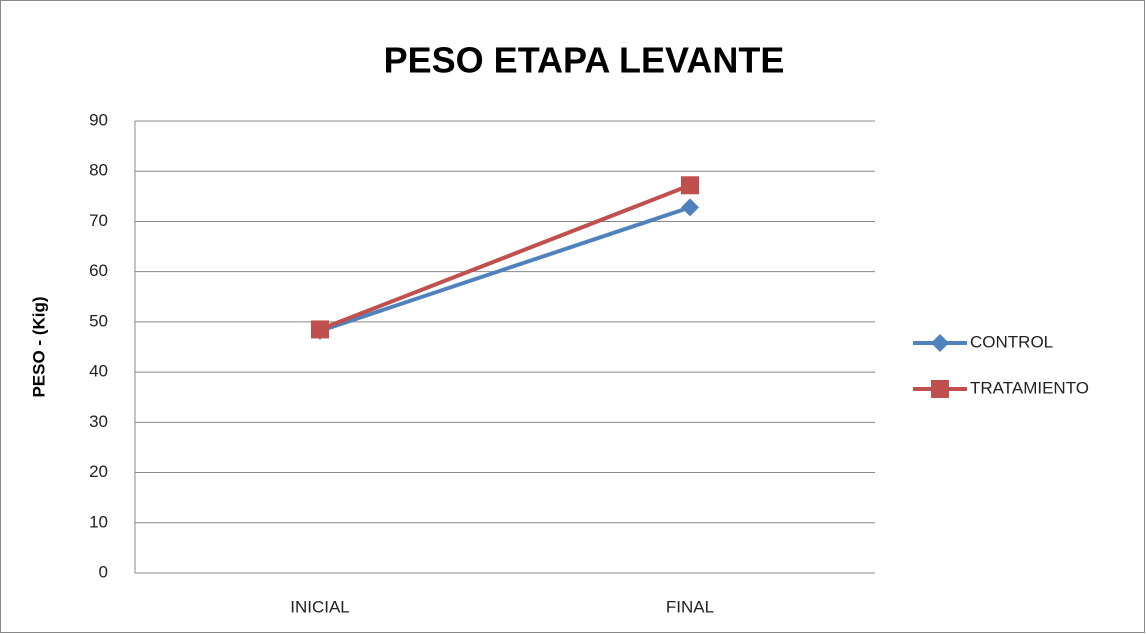 This screenshot has height=634, width=1146. What do you see at coordinates (98, 270) in the screenshot?
I see `y-tick-label: 60` at bounding box center [98, 270].